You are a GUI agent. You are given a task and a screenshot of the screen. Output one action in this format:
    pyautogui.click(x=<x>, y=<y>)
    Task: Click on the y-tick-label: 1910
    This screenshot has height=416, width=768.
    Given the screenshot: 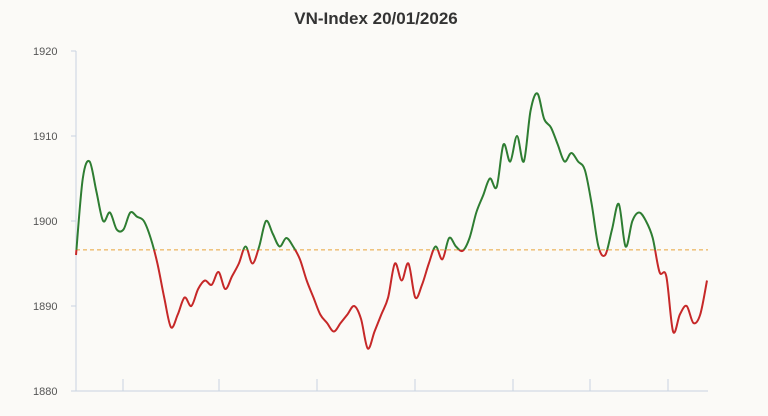 What is the action you would take?
    pyautogui.click(x=45, y=137)
    